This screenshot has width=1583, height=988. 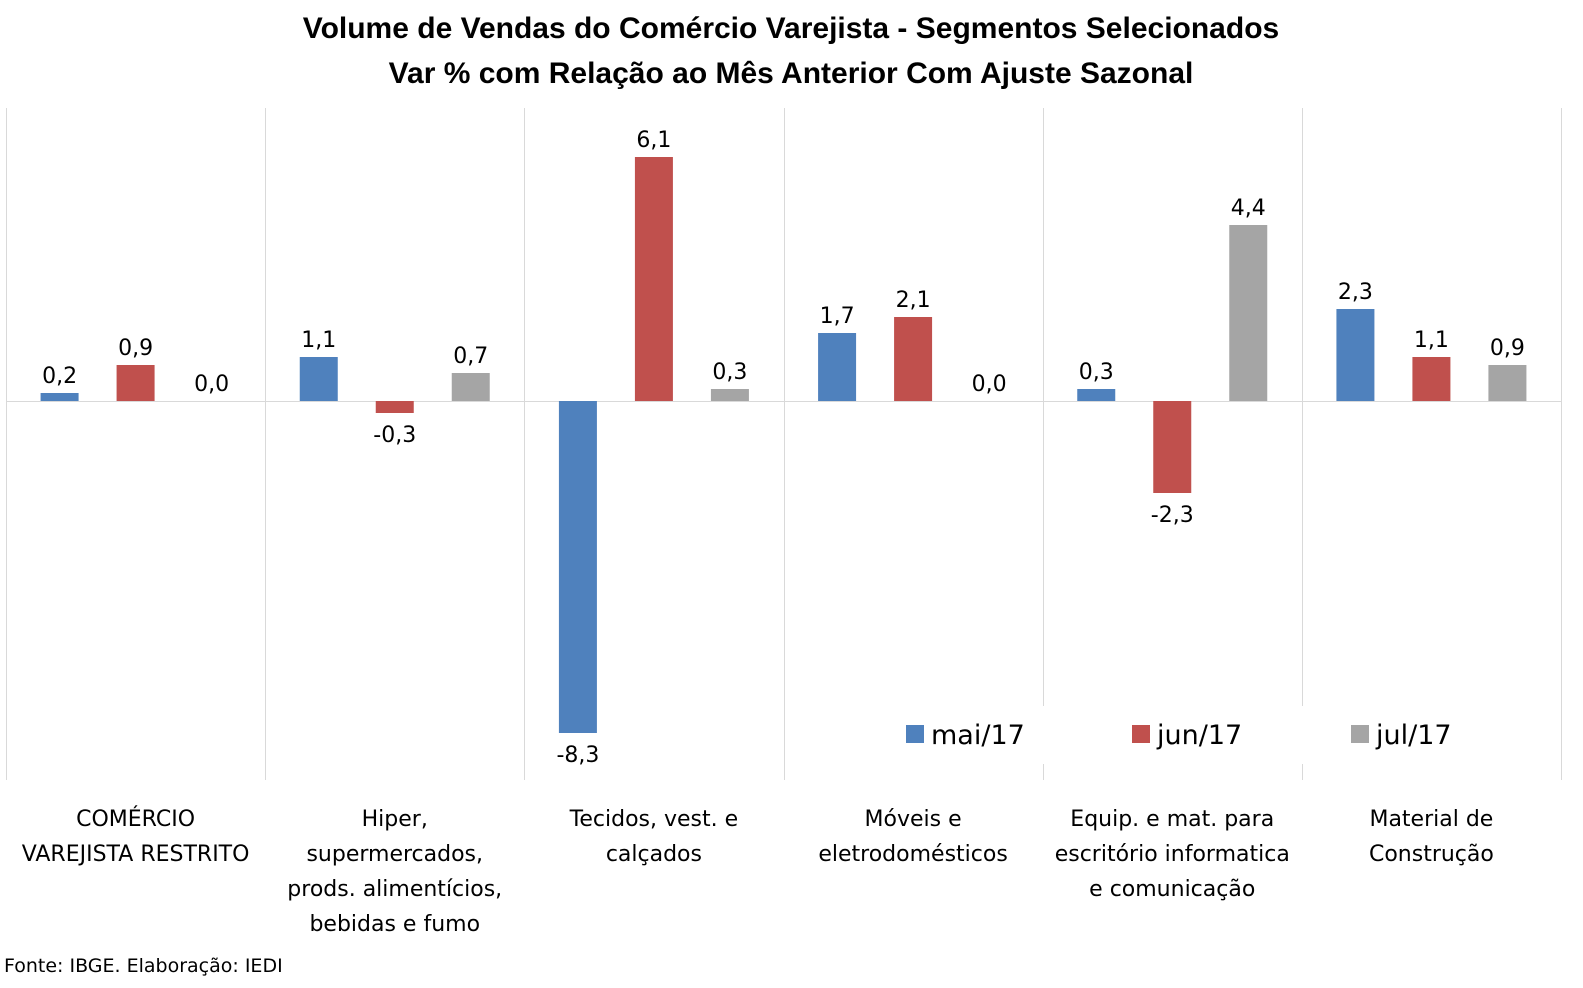 What do you see at coordinates (1413, 735) in the screenshot?
I see `legend-entry-jul/17: jul/17` at bounding box center [1413, 735].